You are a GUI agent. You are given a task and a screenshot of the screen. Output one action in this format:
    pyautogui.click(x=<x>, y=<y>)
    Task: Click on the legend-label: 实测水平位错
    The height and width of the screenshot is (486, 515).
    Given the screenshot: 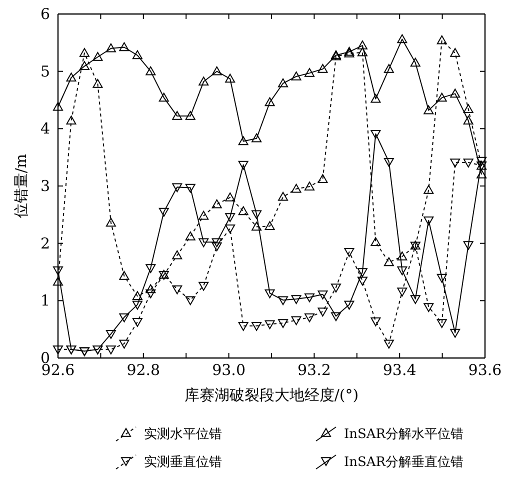 What is the action you would take?
    pyautogui.click(x=183, y=434)
    